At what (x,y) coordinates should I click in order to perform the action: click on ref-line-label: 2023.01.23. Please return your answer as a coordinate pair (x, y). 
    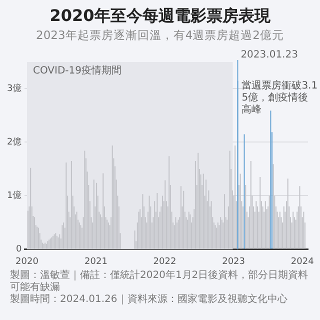
    Looking at the image, I should click on (269, 55).